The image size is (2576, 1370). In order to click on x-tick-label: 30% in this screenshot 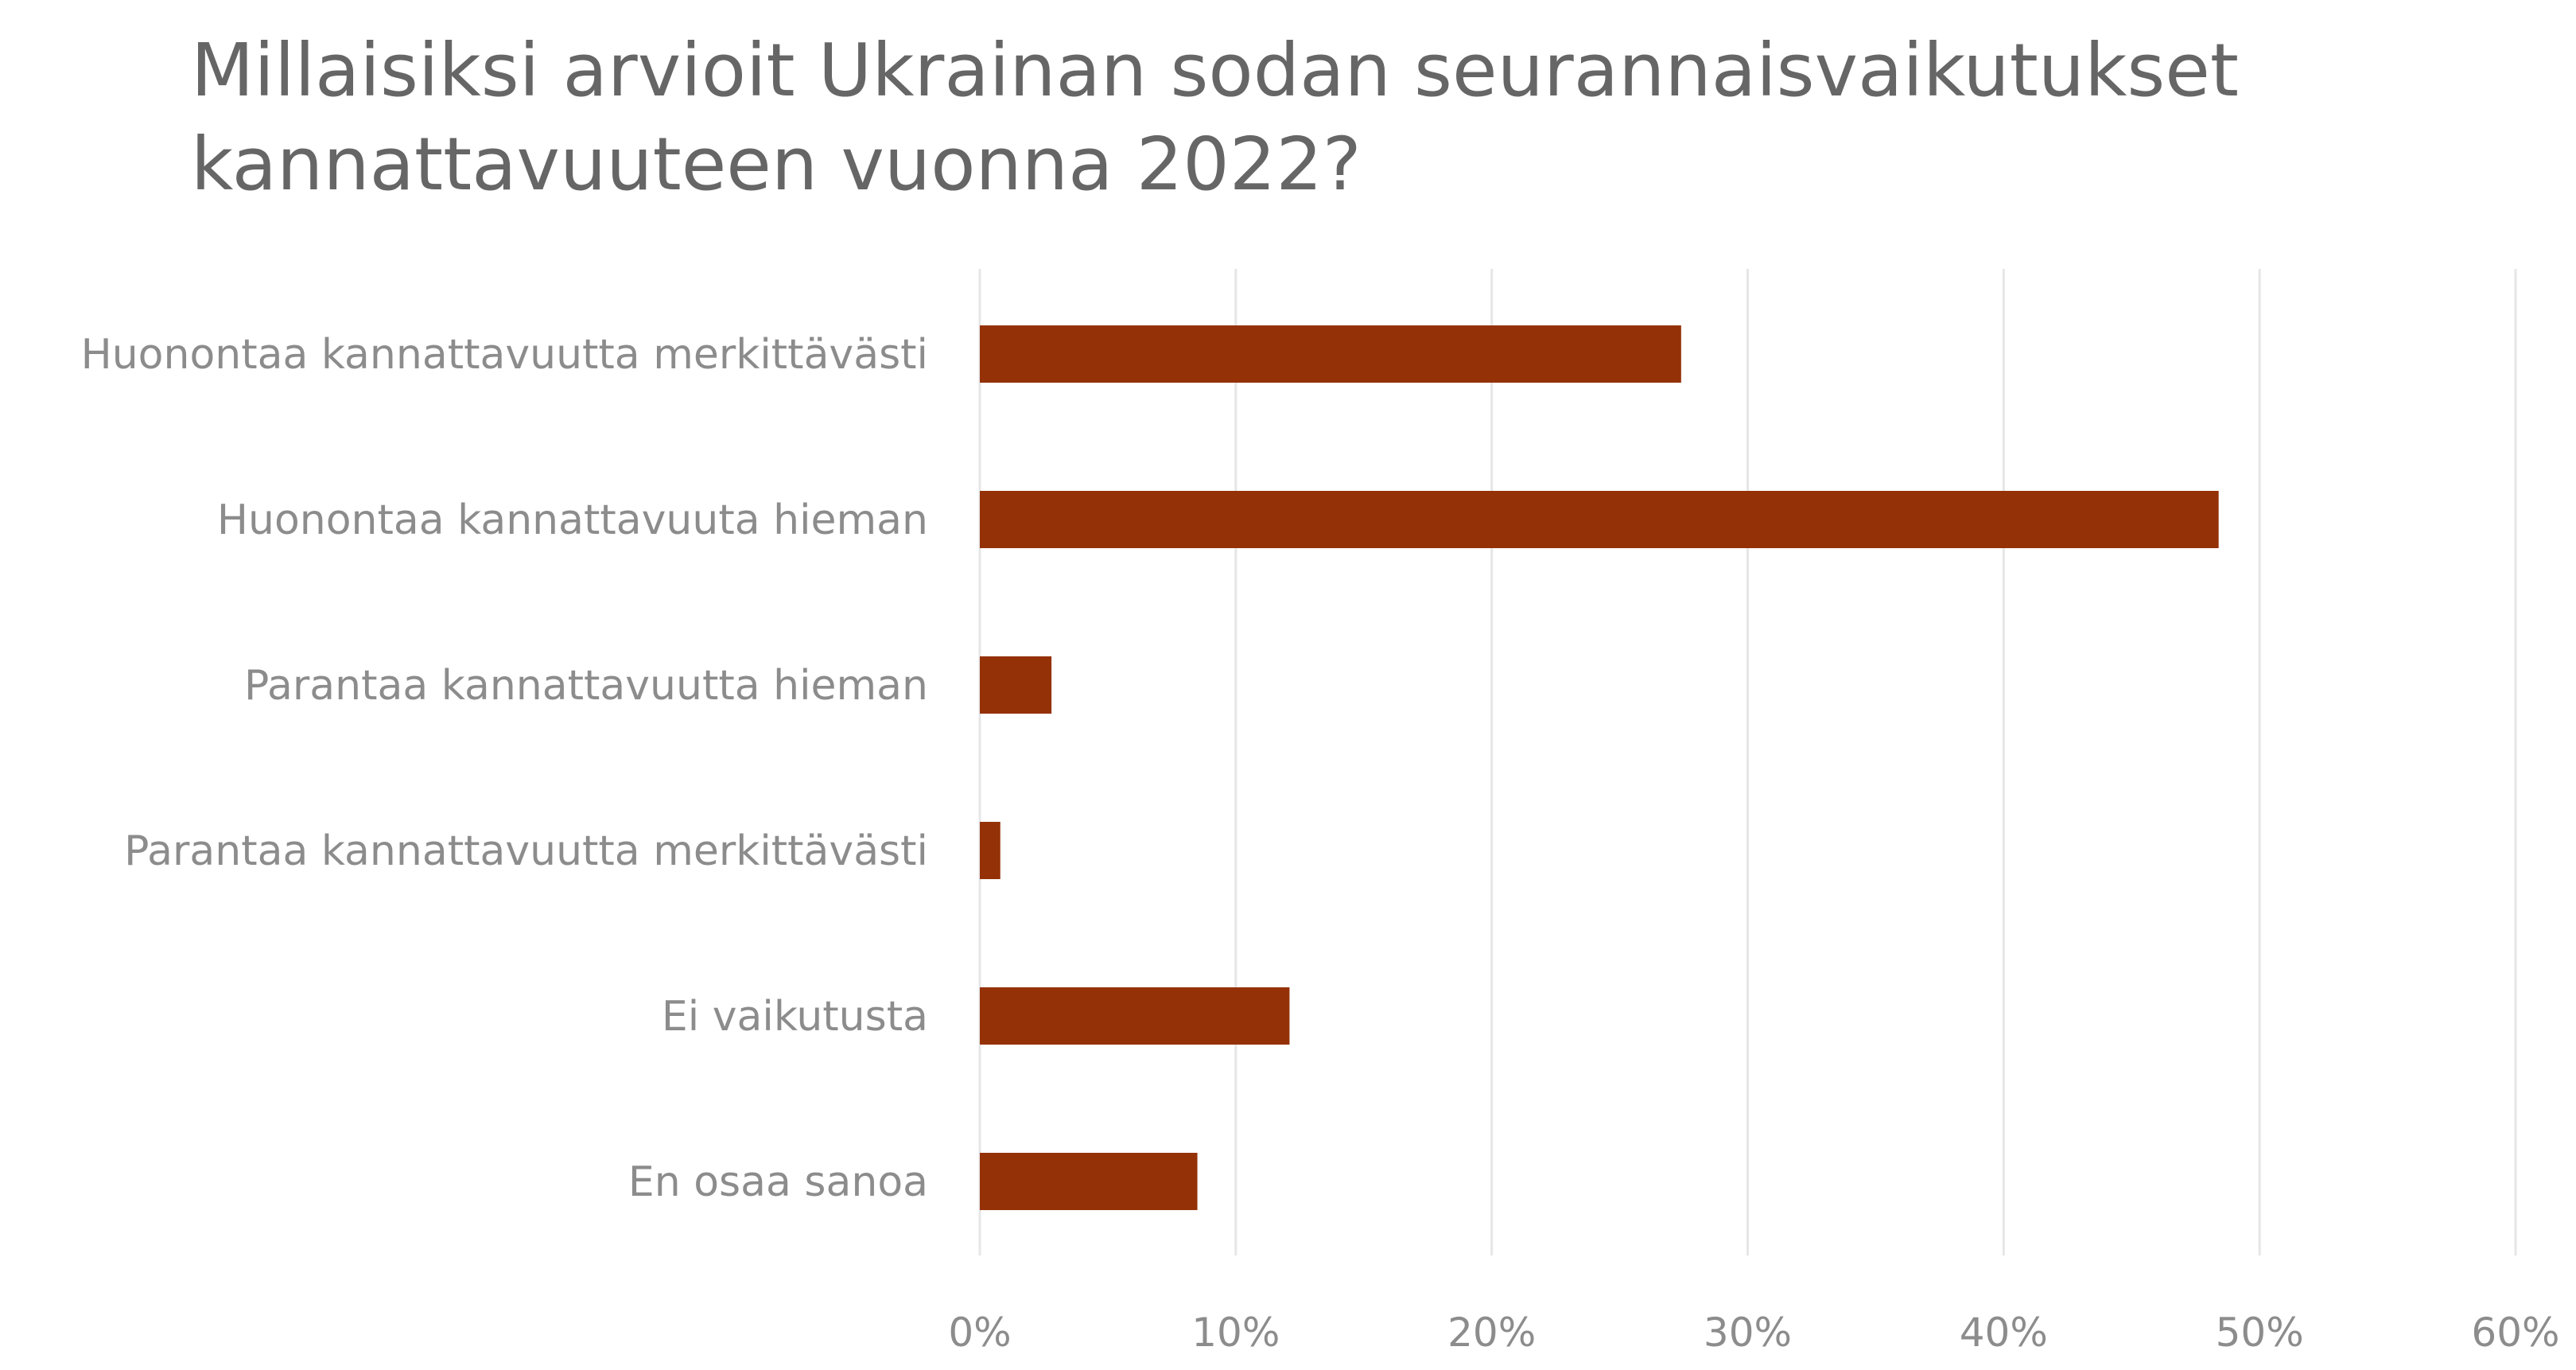, I will do `click(1748, 1333)`.